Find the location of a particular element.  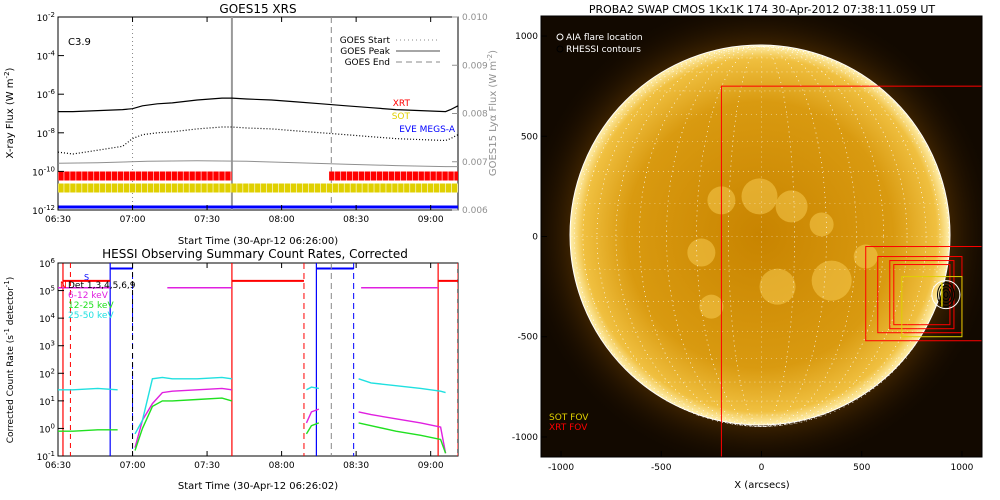

goes-y2-axis-label: GOES15 Lyα Flux (W m-2) is located at coordinates (492, 113).